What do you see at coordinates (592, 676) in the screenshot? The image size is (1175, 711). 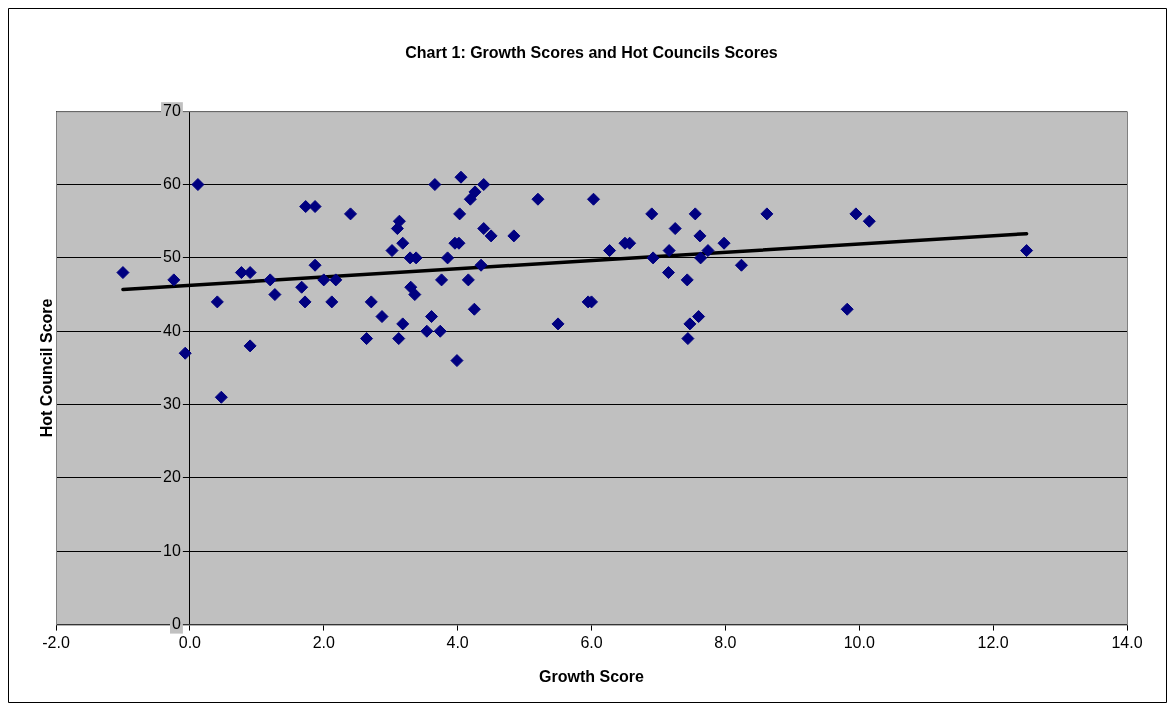 I see `x-axis-title: Growth Score` at bounding box center [592, 676].